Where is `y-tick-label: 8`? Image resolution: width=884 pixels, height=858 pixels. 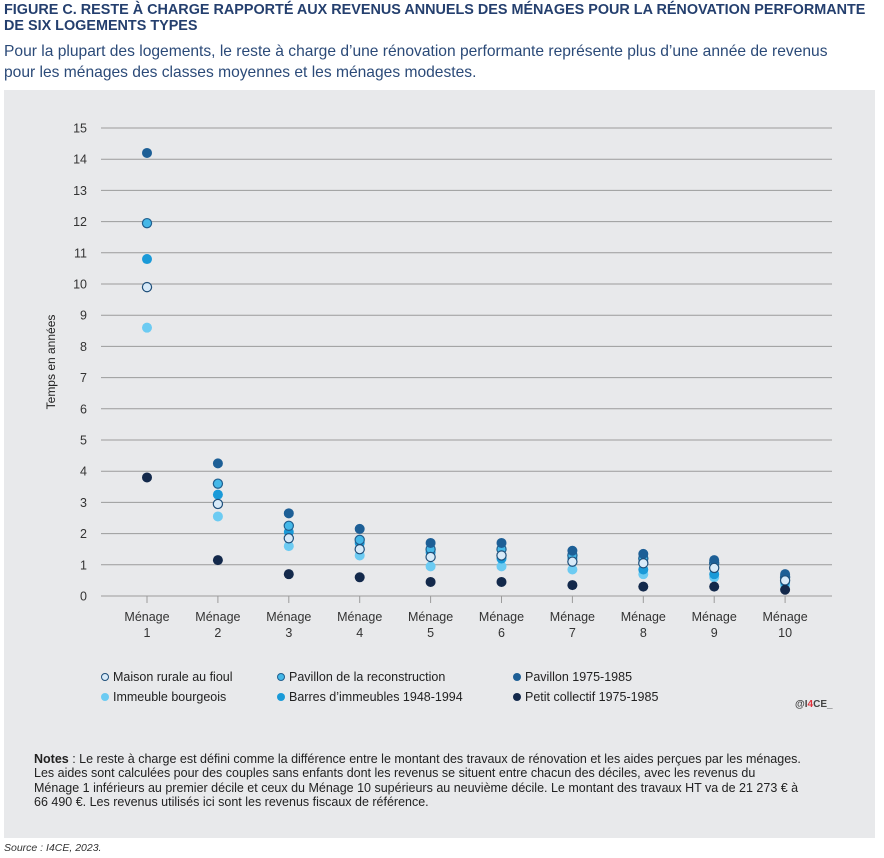 y-tick-label: 8 is located at coordinates (83, 347).